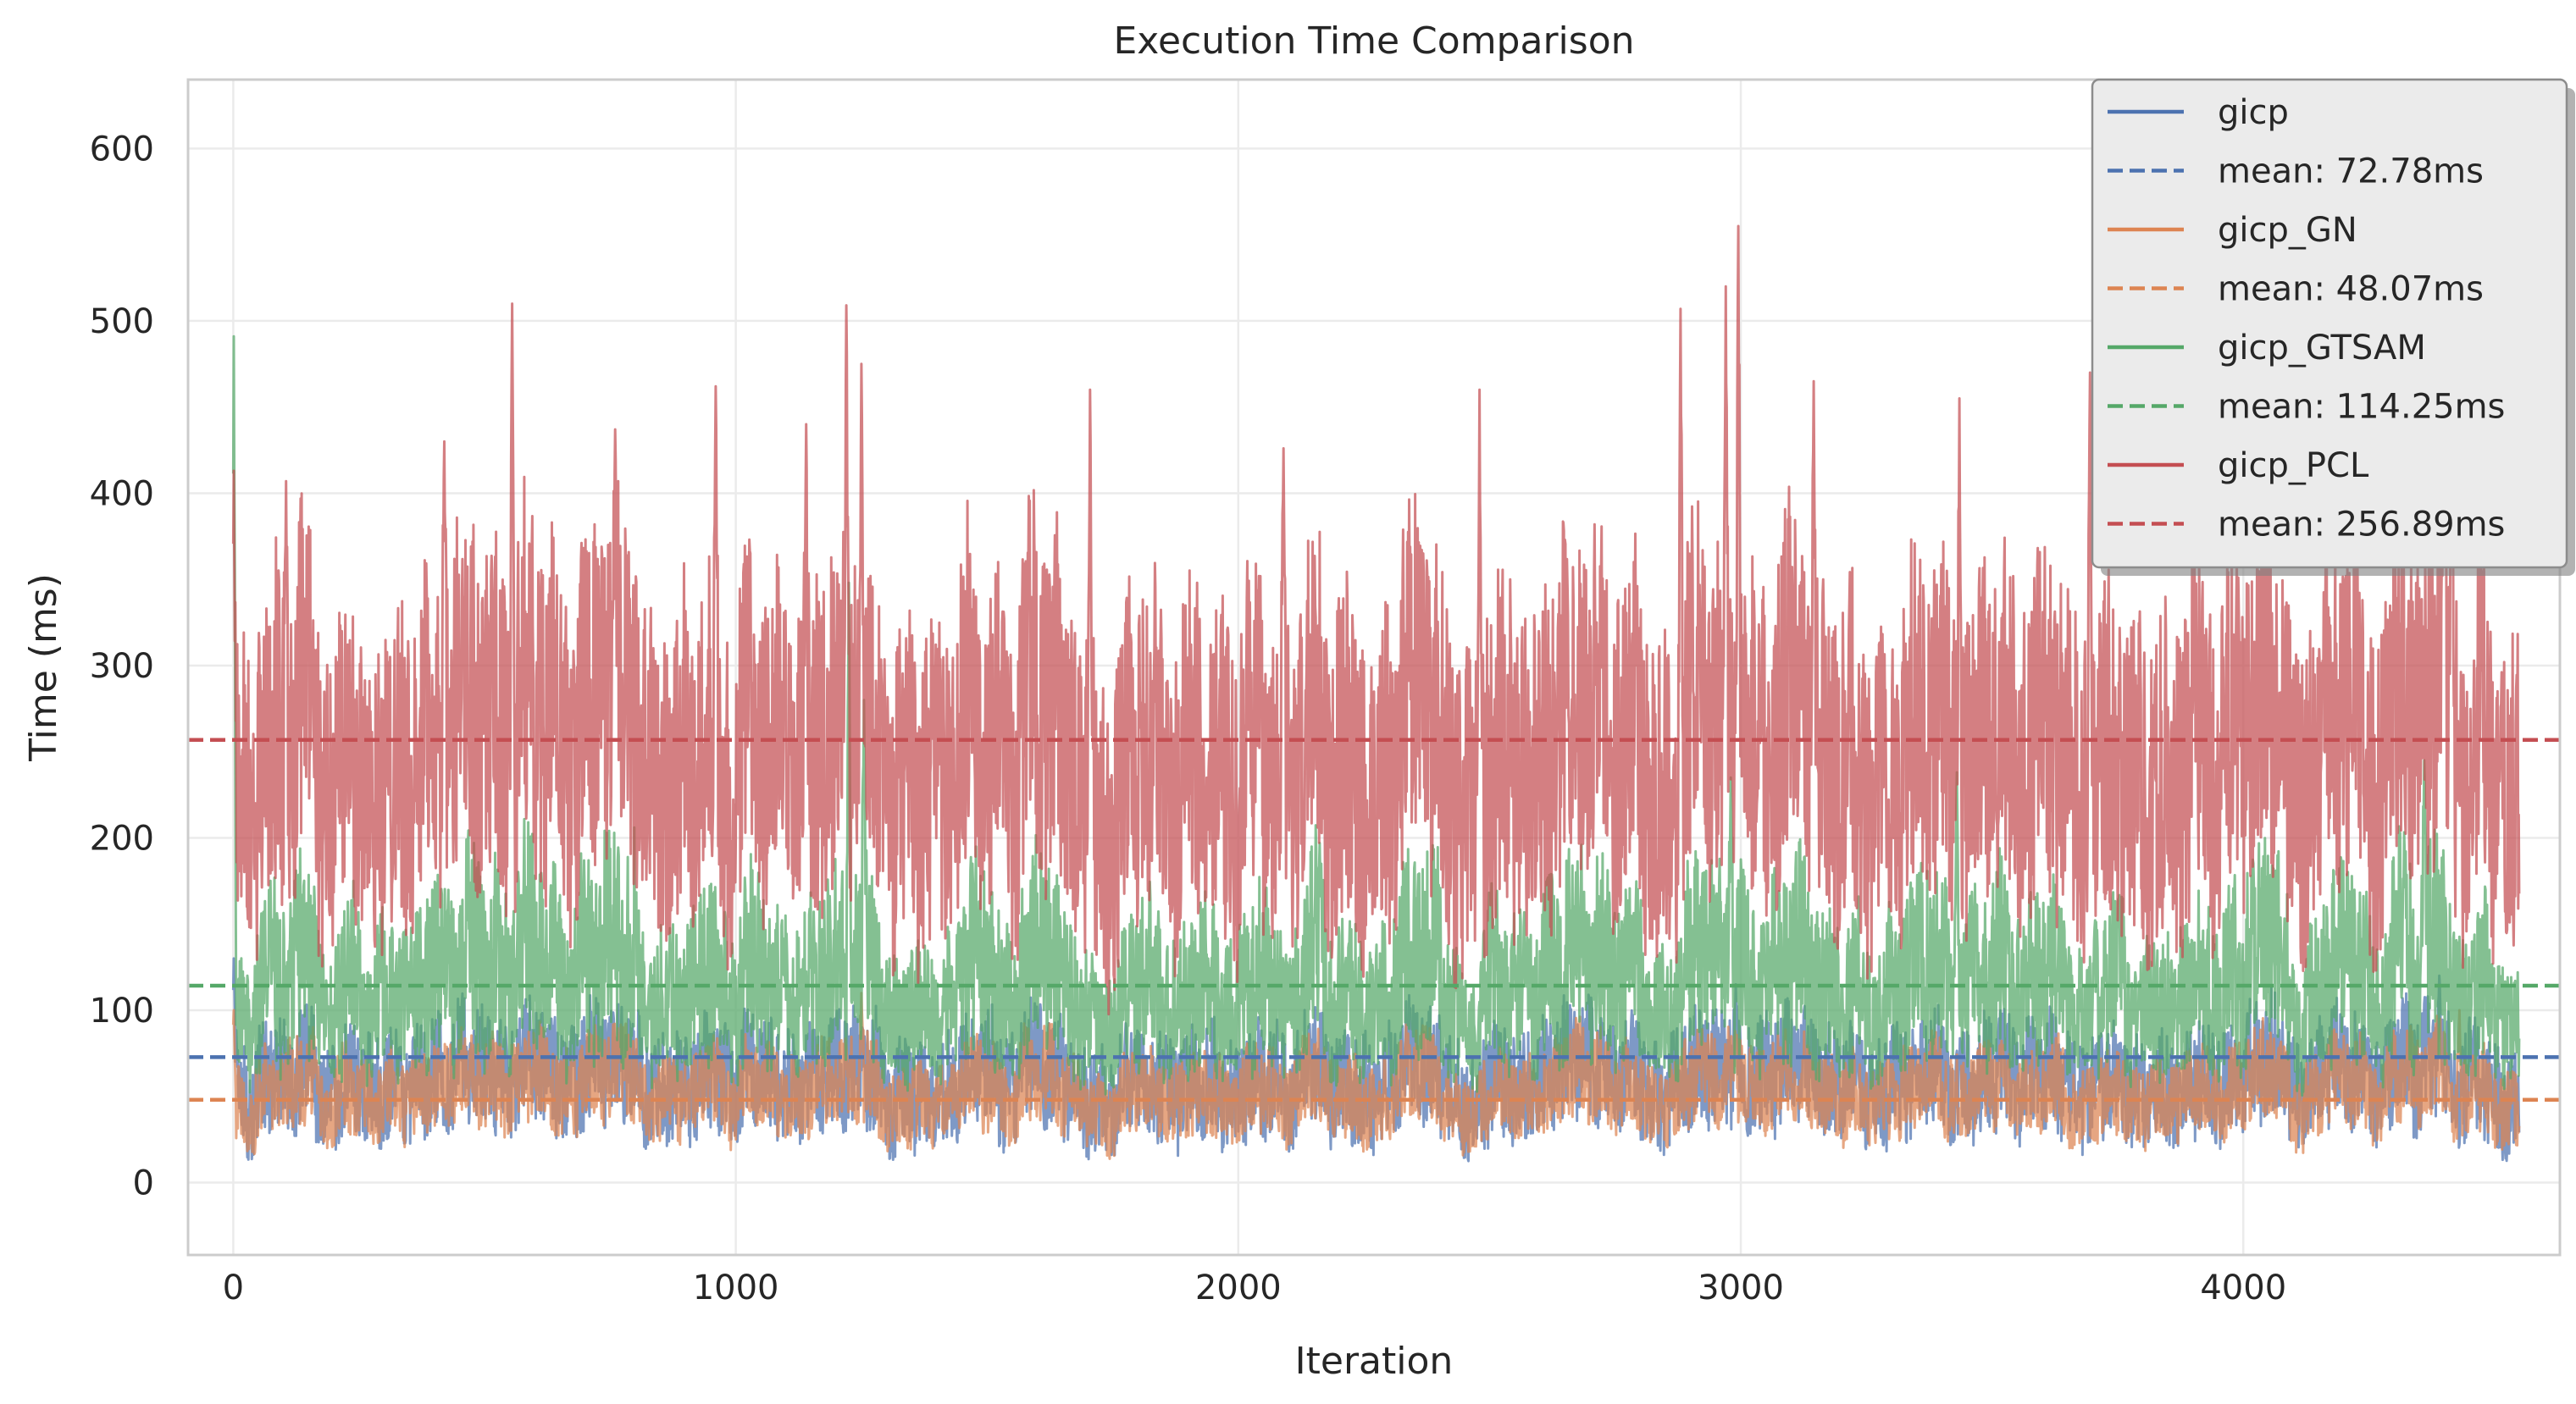 This screenshot has height=1404, width=2576. I want to click on y-tick-label: 300, so click(122, 666).